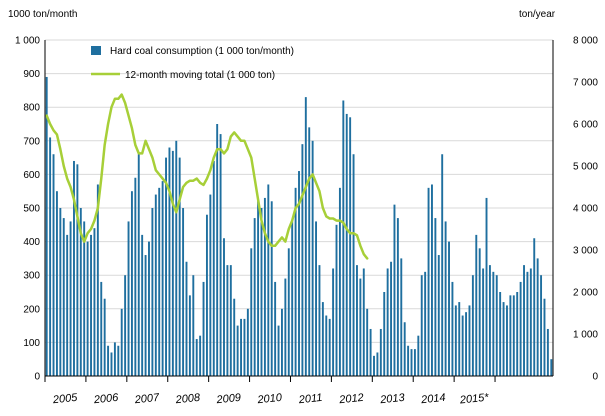 This screenshot has width=605, height=416. What do you see at coordinates (43, 14) in the screenshot?
I see `left-axis-unit: 1000 ton/month` at bounding box center [43, 14].